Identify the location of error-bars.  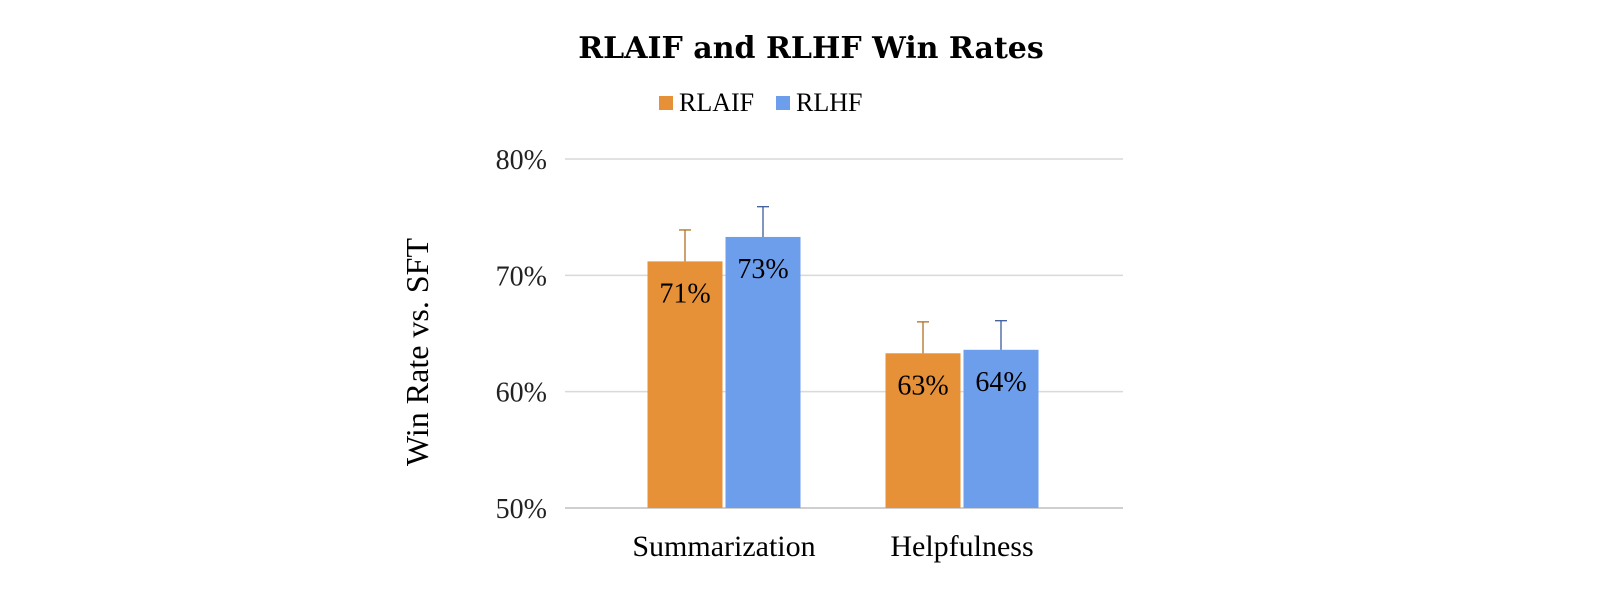
(843, 280).